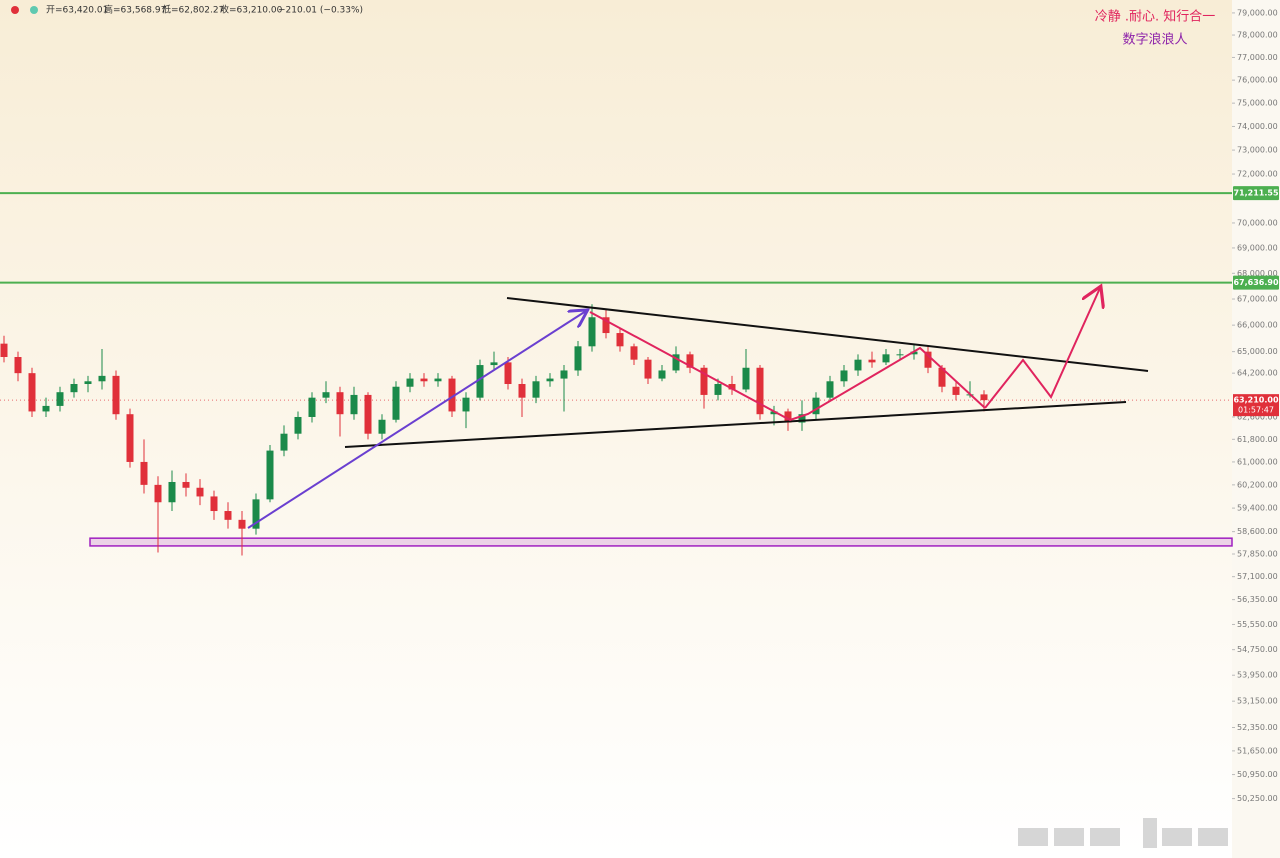  Describe the element at coordinates (1256, 410) in the screenshot. I see `countdown: 01:57:47` at that location.